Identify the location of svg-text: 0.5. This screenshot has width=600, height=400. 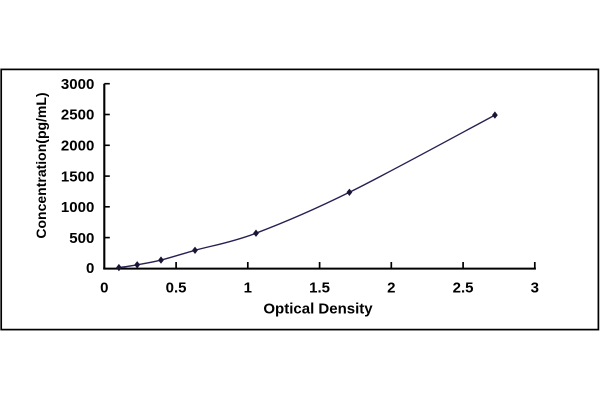
(176, 288).